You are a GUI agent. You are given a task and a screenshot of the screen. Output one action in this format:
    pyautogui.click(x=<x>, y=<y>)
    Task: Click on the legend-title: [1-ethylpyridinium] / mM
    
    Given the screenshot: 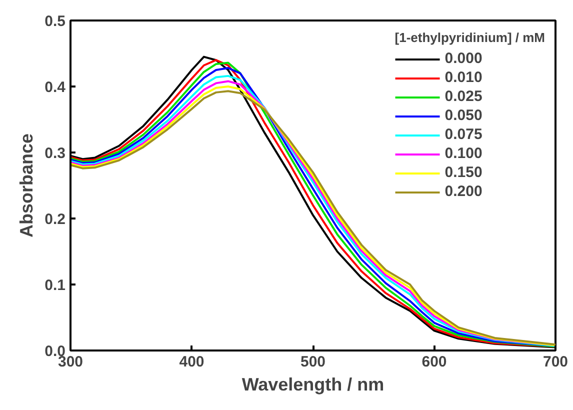 What is the action you would take?
    pyautogui.click(x=469, y=37)
    